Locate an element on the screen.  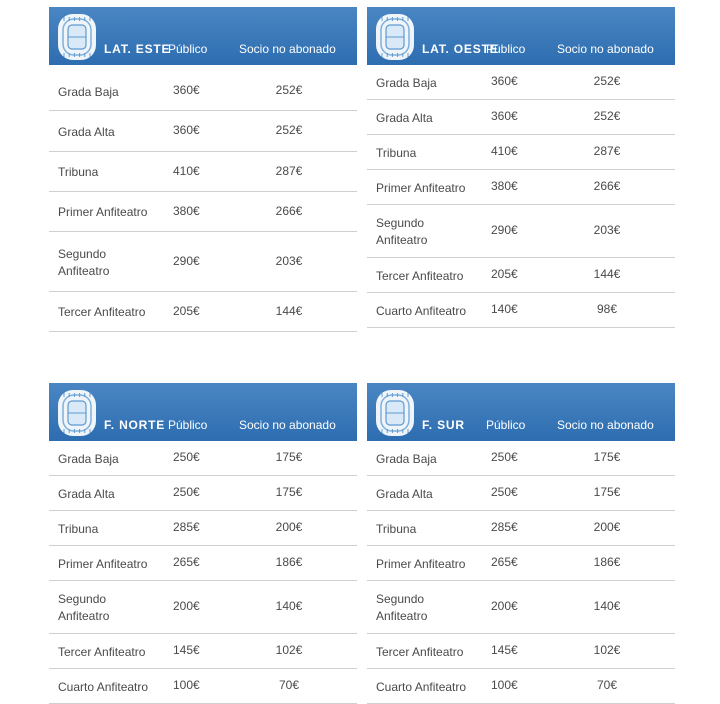
price-publico: 145€ is located at coordinates (186, 650).